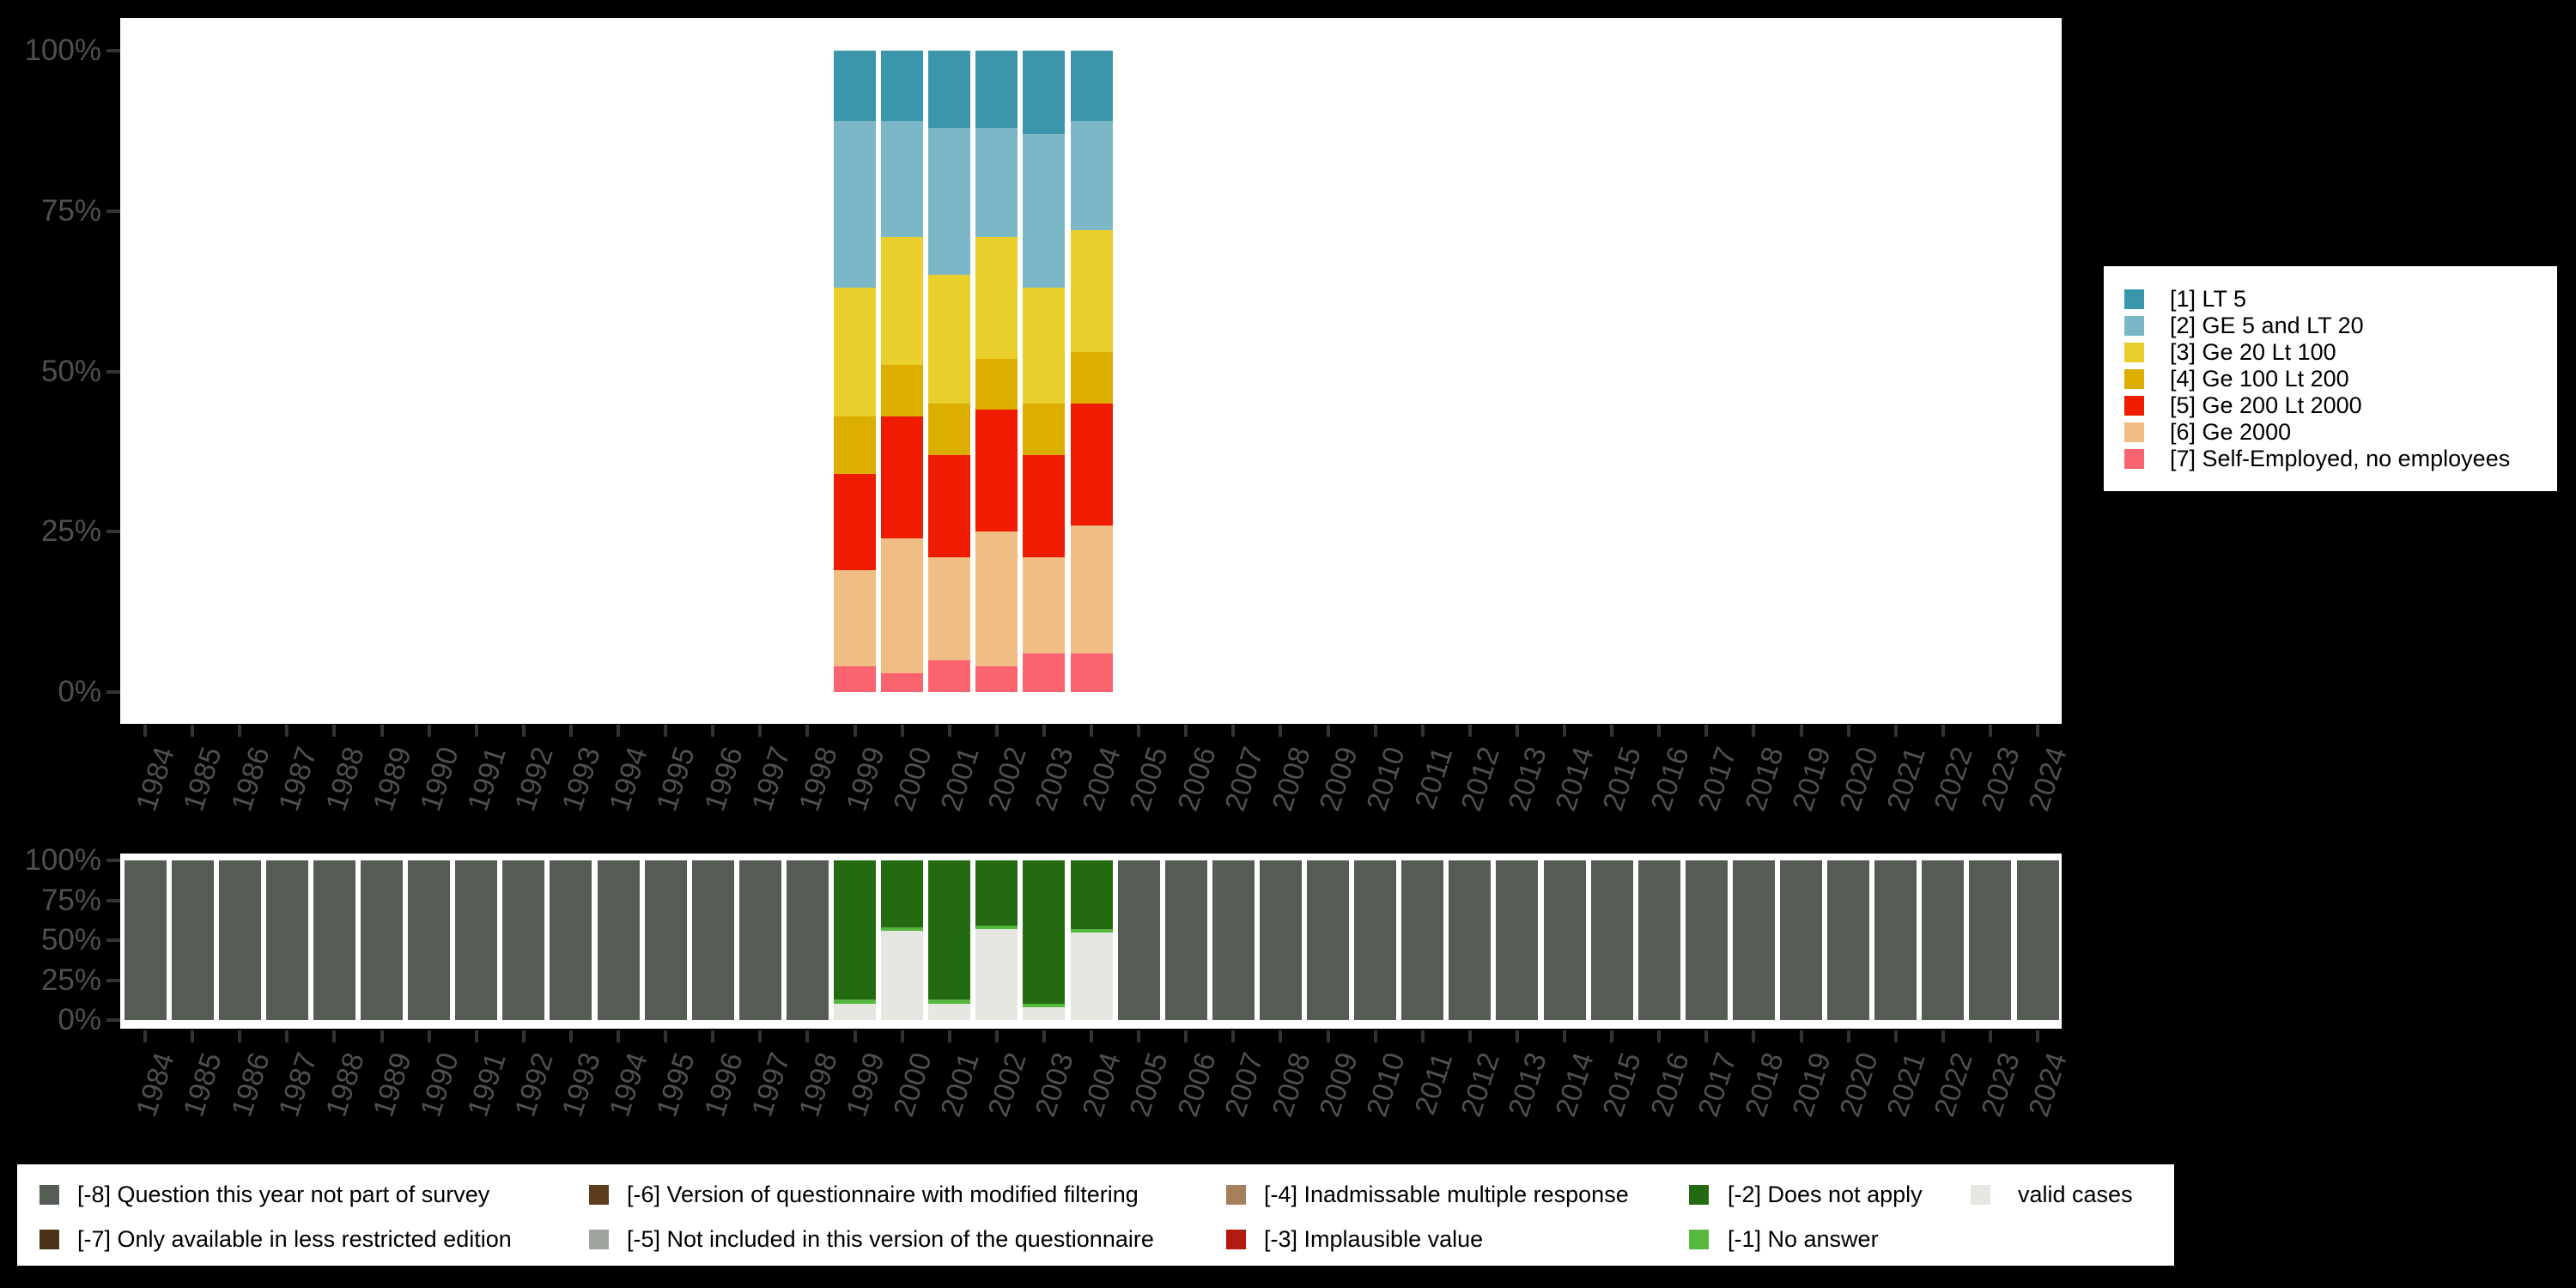 The height and width of the screenshot is (1288, 2576). I want to click on bottom-x-tick-2020, so click(1848, 1036).